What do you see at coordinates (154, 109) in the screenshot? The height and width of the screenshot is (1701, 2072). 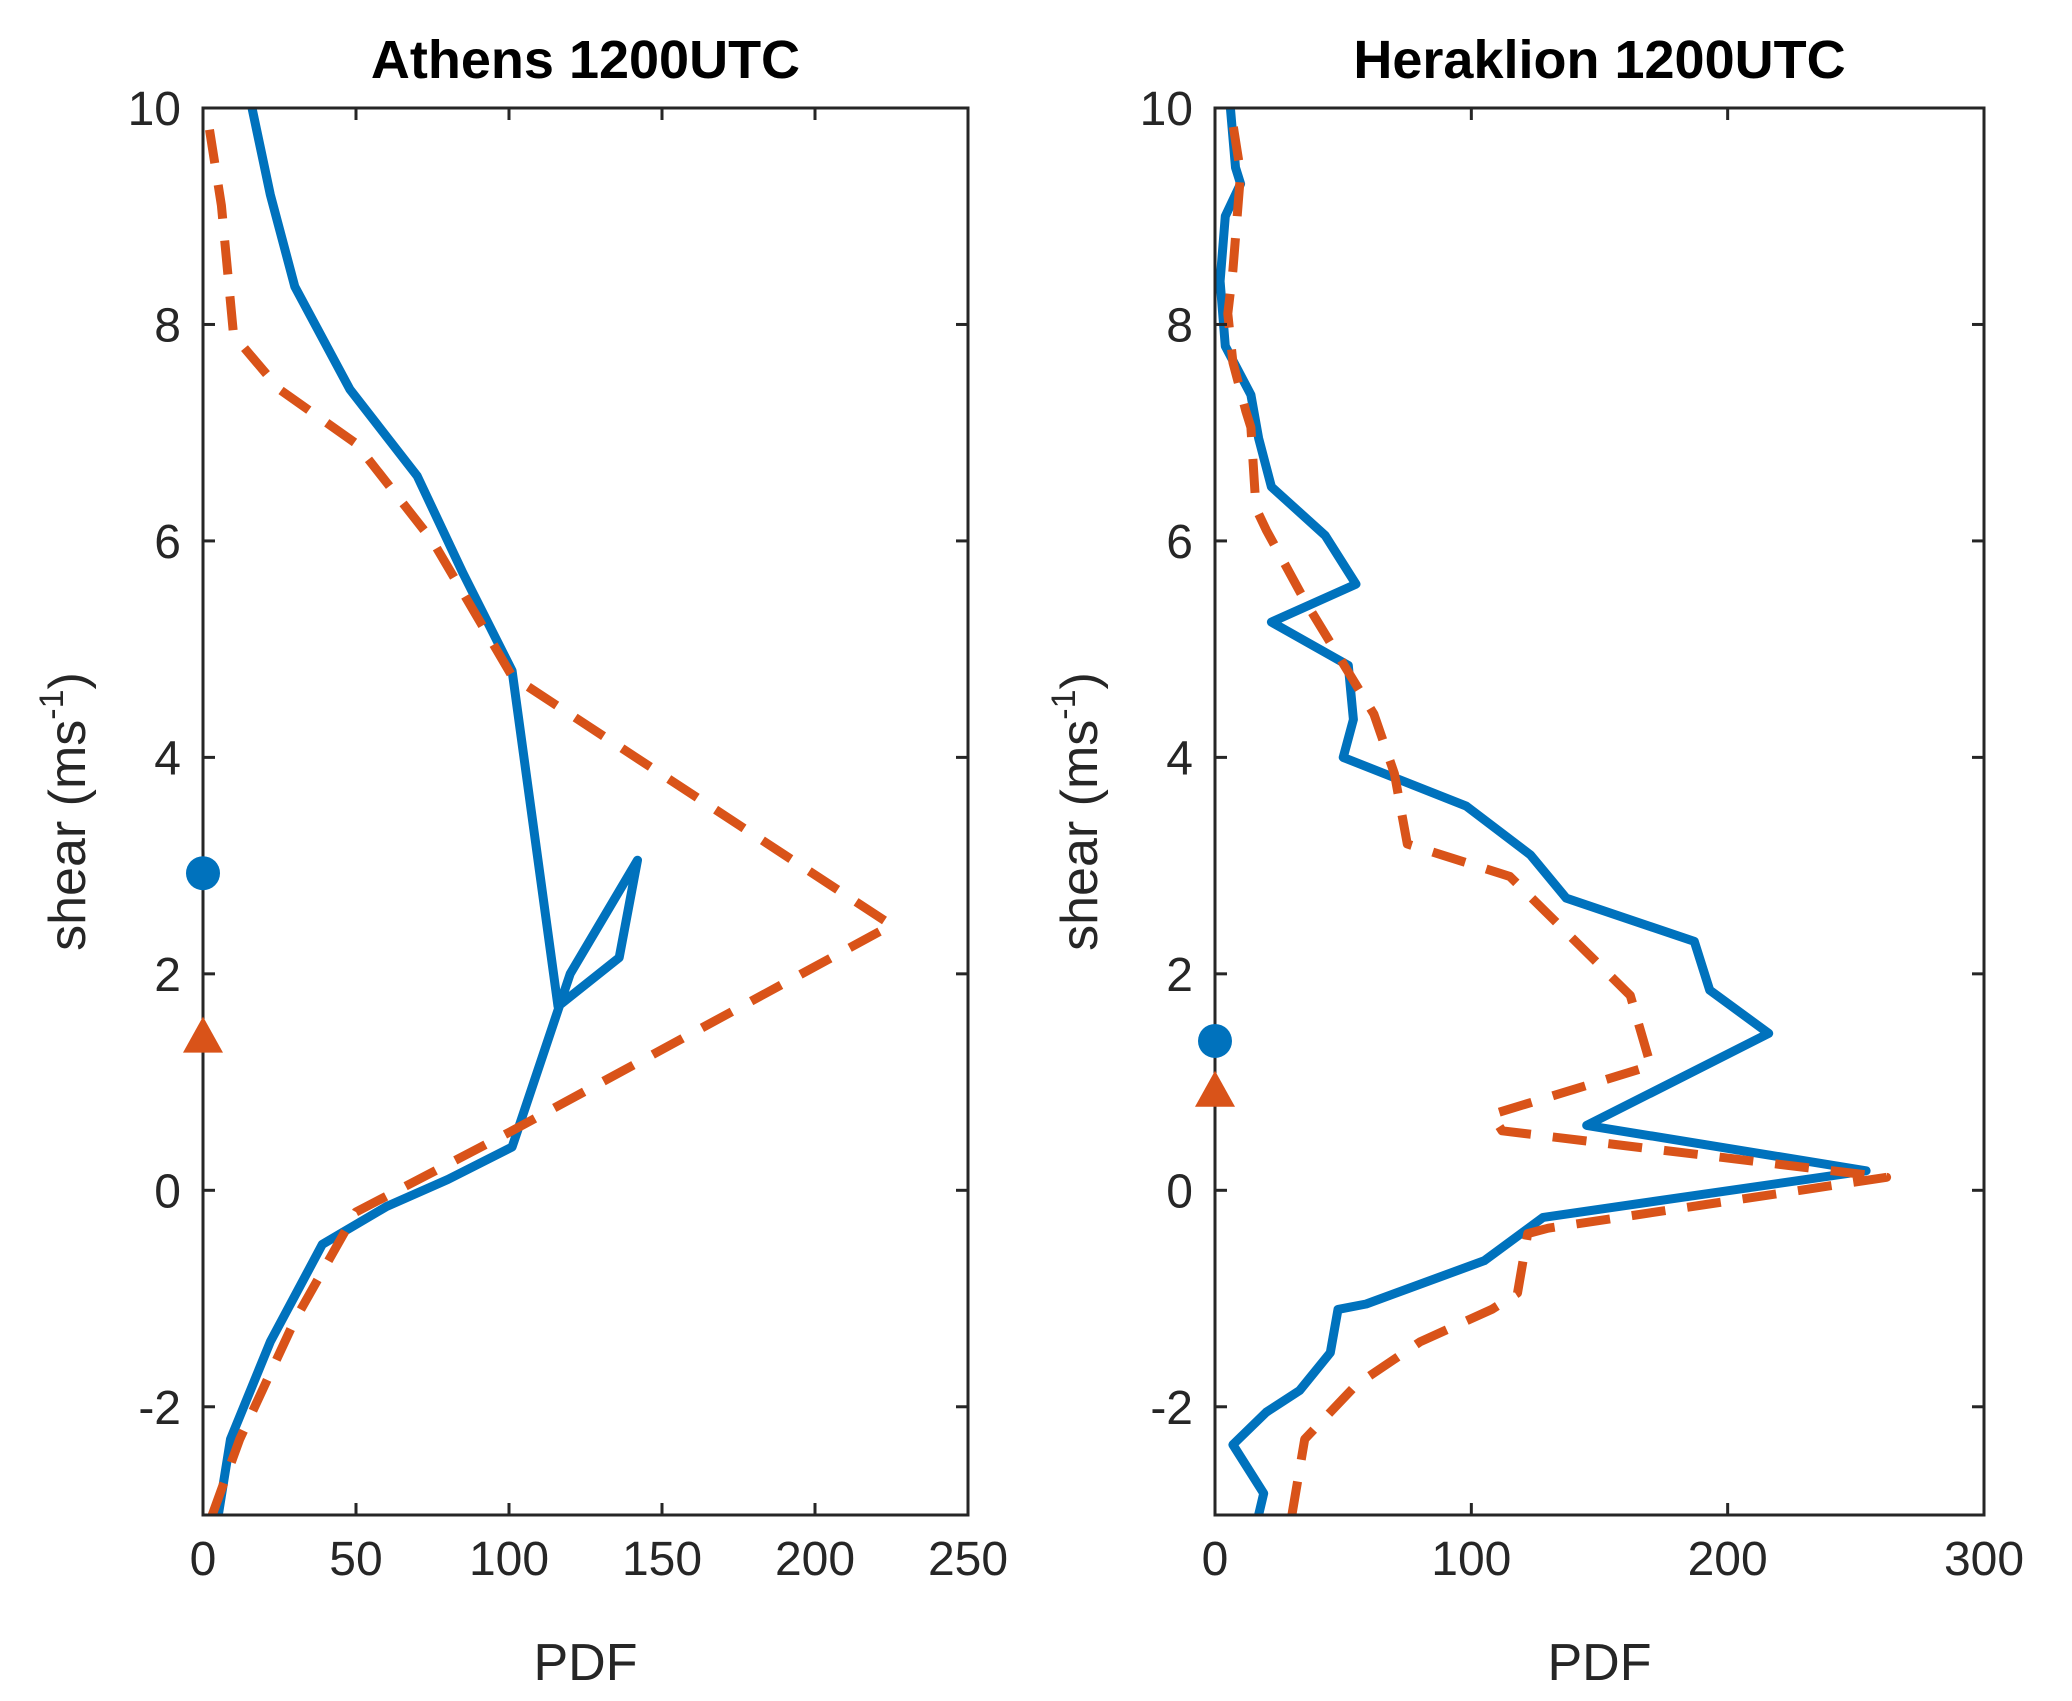 I see `athens-ytick-label: 10` at bounding box center [154, 109].